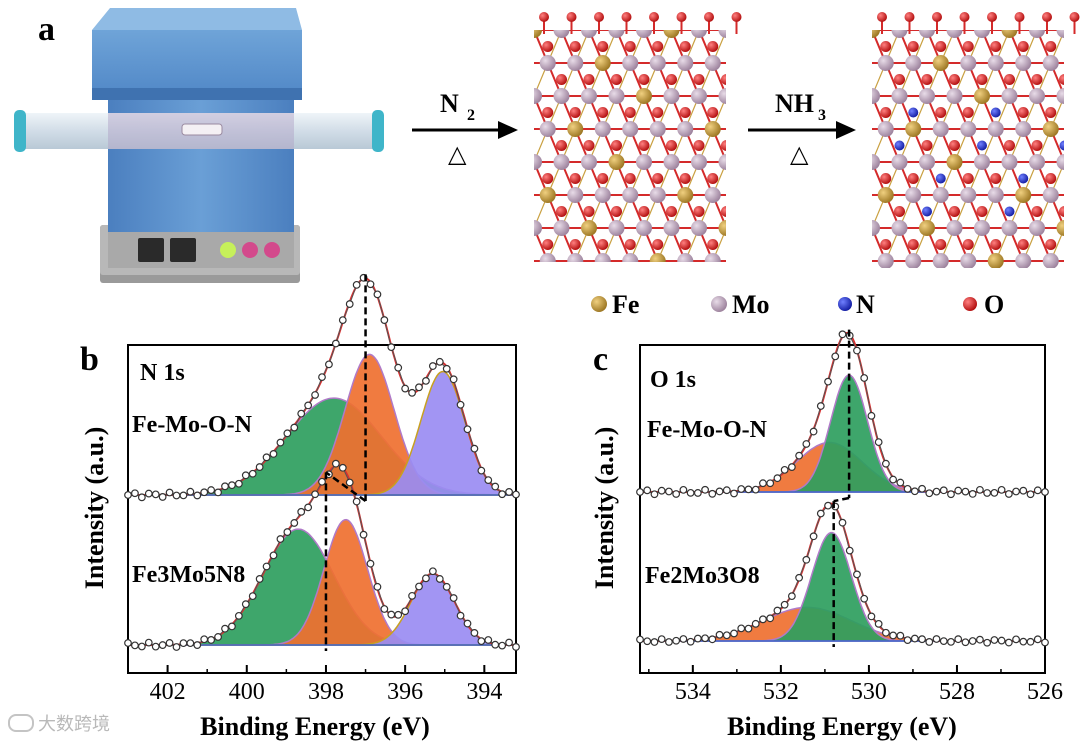 The width and height of the screenshot is (1080, 748). What do you see at coordinates (625, 304) in the screenshot?
I see `legend-fe-label: Fe` at bounding box center [625, 304].